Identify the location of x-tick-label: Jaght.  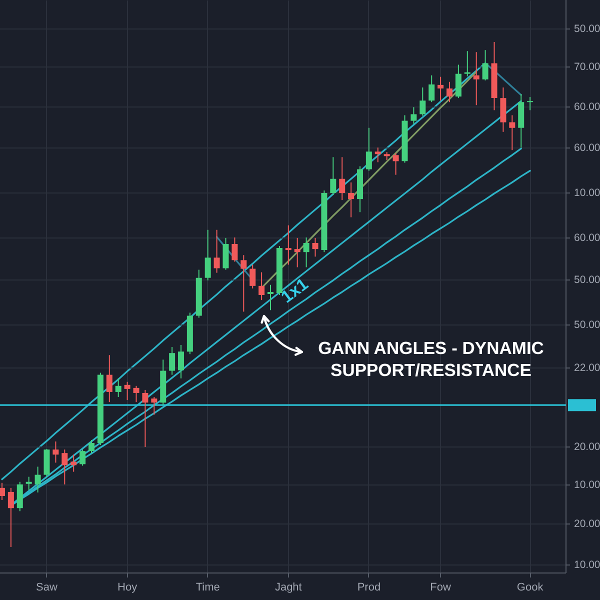
(288, 588).